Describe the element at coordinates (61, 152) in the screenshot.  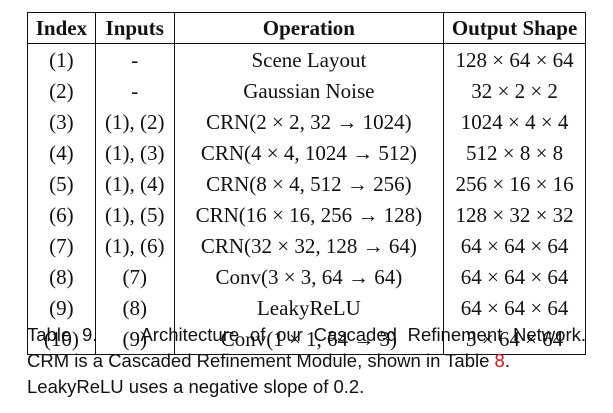
I see `cell-index: (4)` at that location.